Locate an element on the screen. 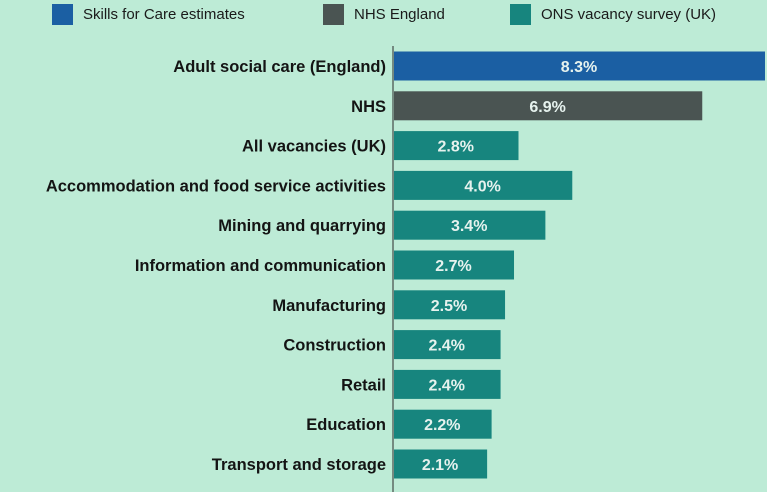 Image resolution: width=767 pixels, height=492 pixels. bar-value-label: 4.0% is located at coordinates (482, 186).